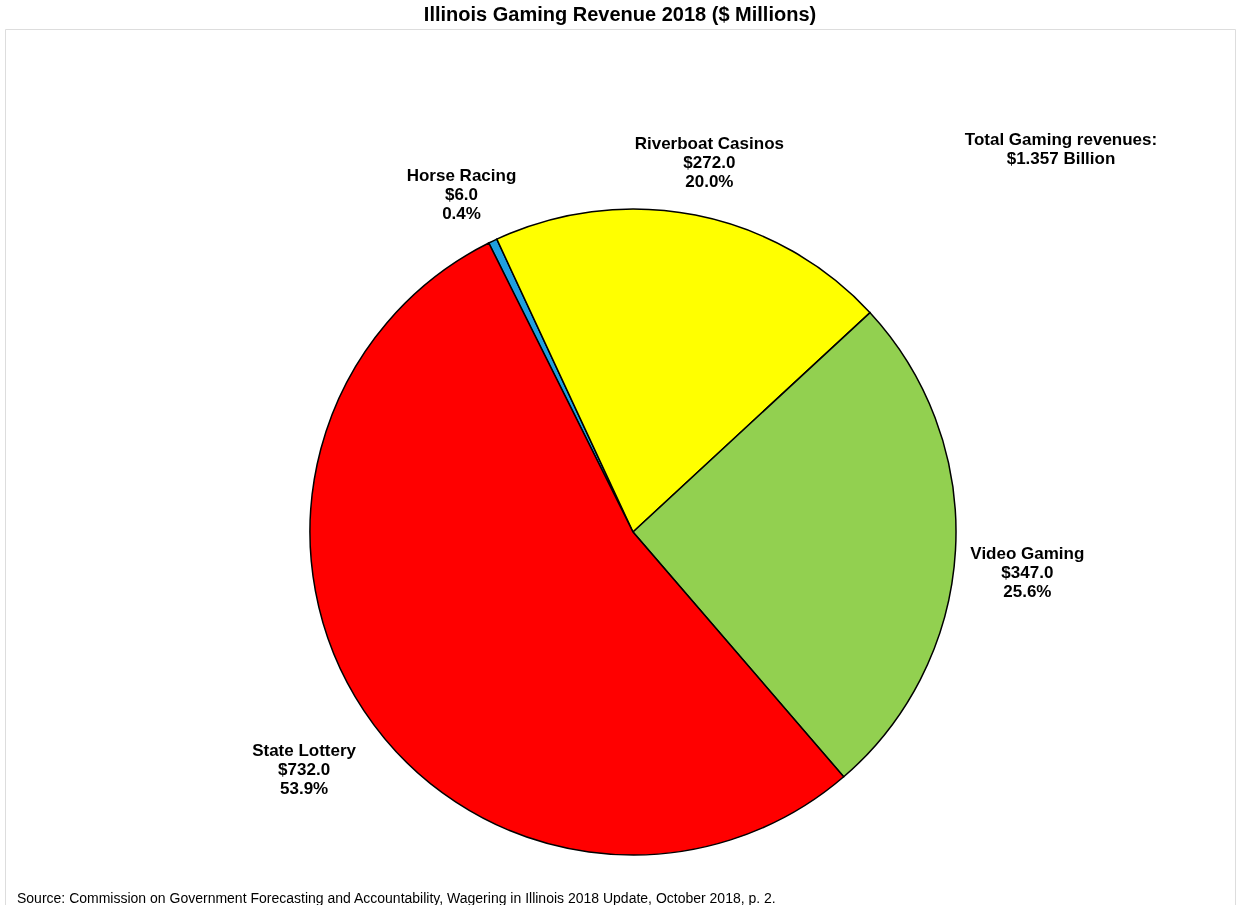 This screenshot has width=1249, height=905. What do you see at coordinates (304, 750) in the screenshot?
I see `slice-label: State Lottery` at bounding box center [304, 750].